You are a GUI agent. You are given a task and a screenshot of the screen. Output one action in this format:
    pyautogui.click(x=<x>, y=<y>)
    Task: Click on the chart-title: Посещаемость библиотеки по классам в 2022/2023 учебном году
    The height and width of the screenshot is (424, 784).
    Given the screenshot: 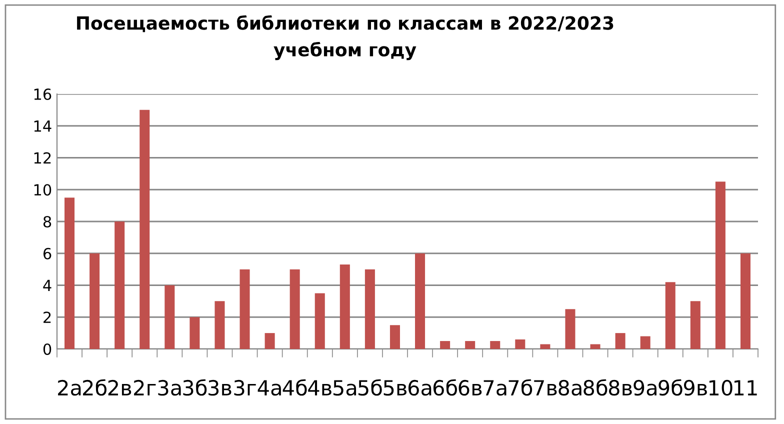 What is the action you would take?
    pyautogui.click(x=345, y=37)
    